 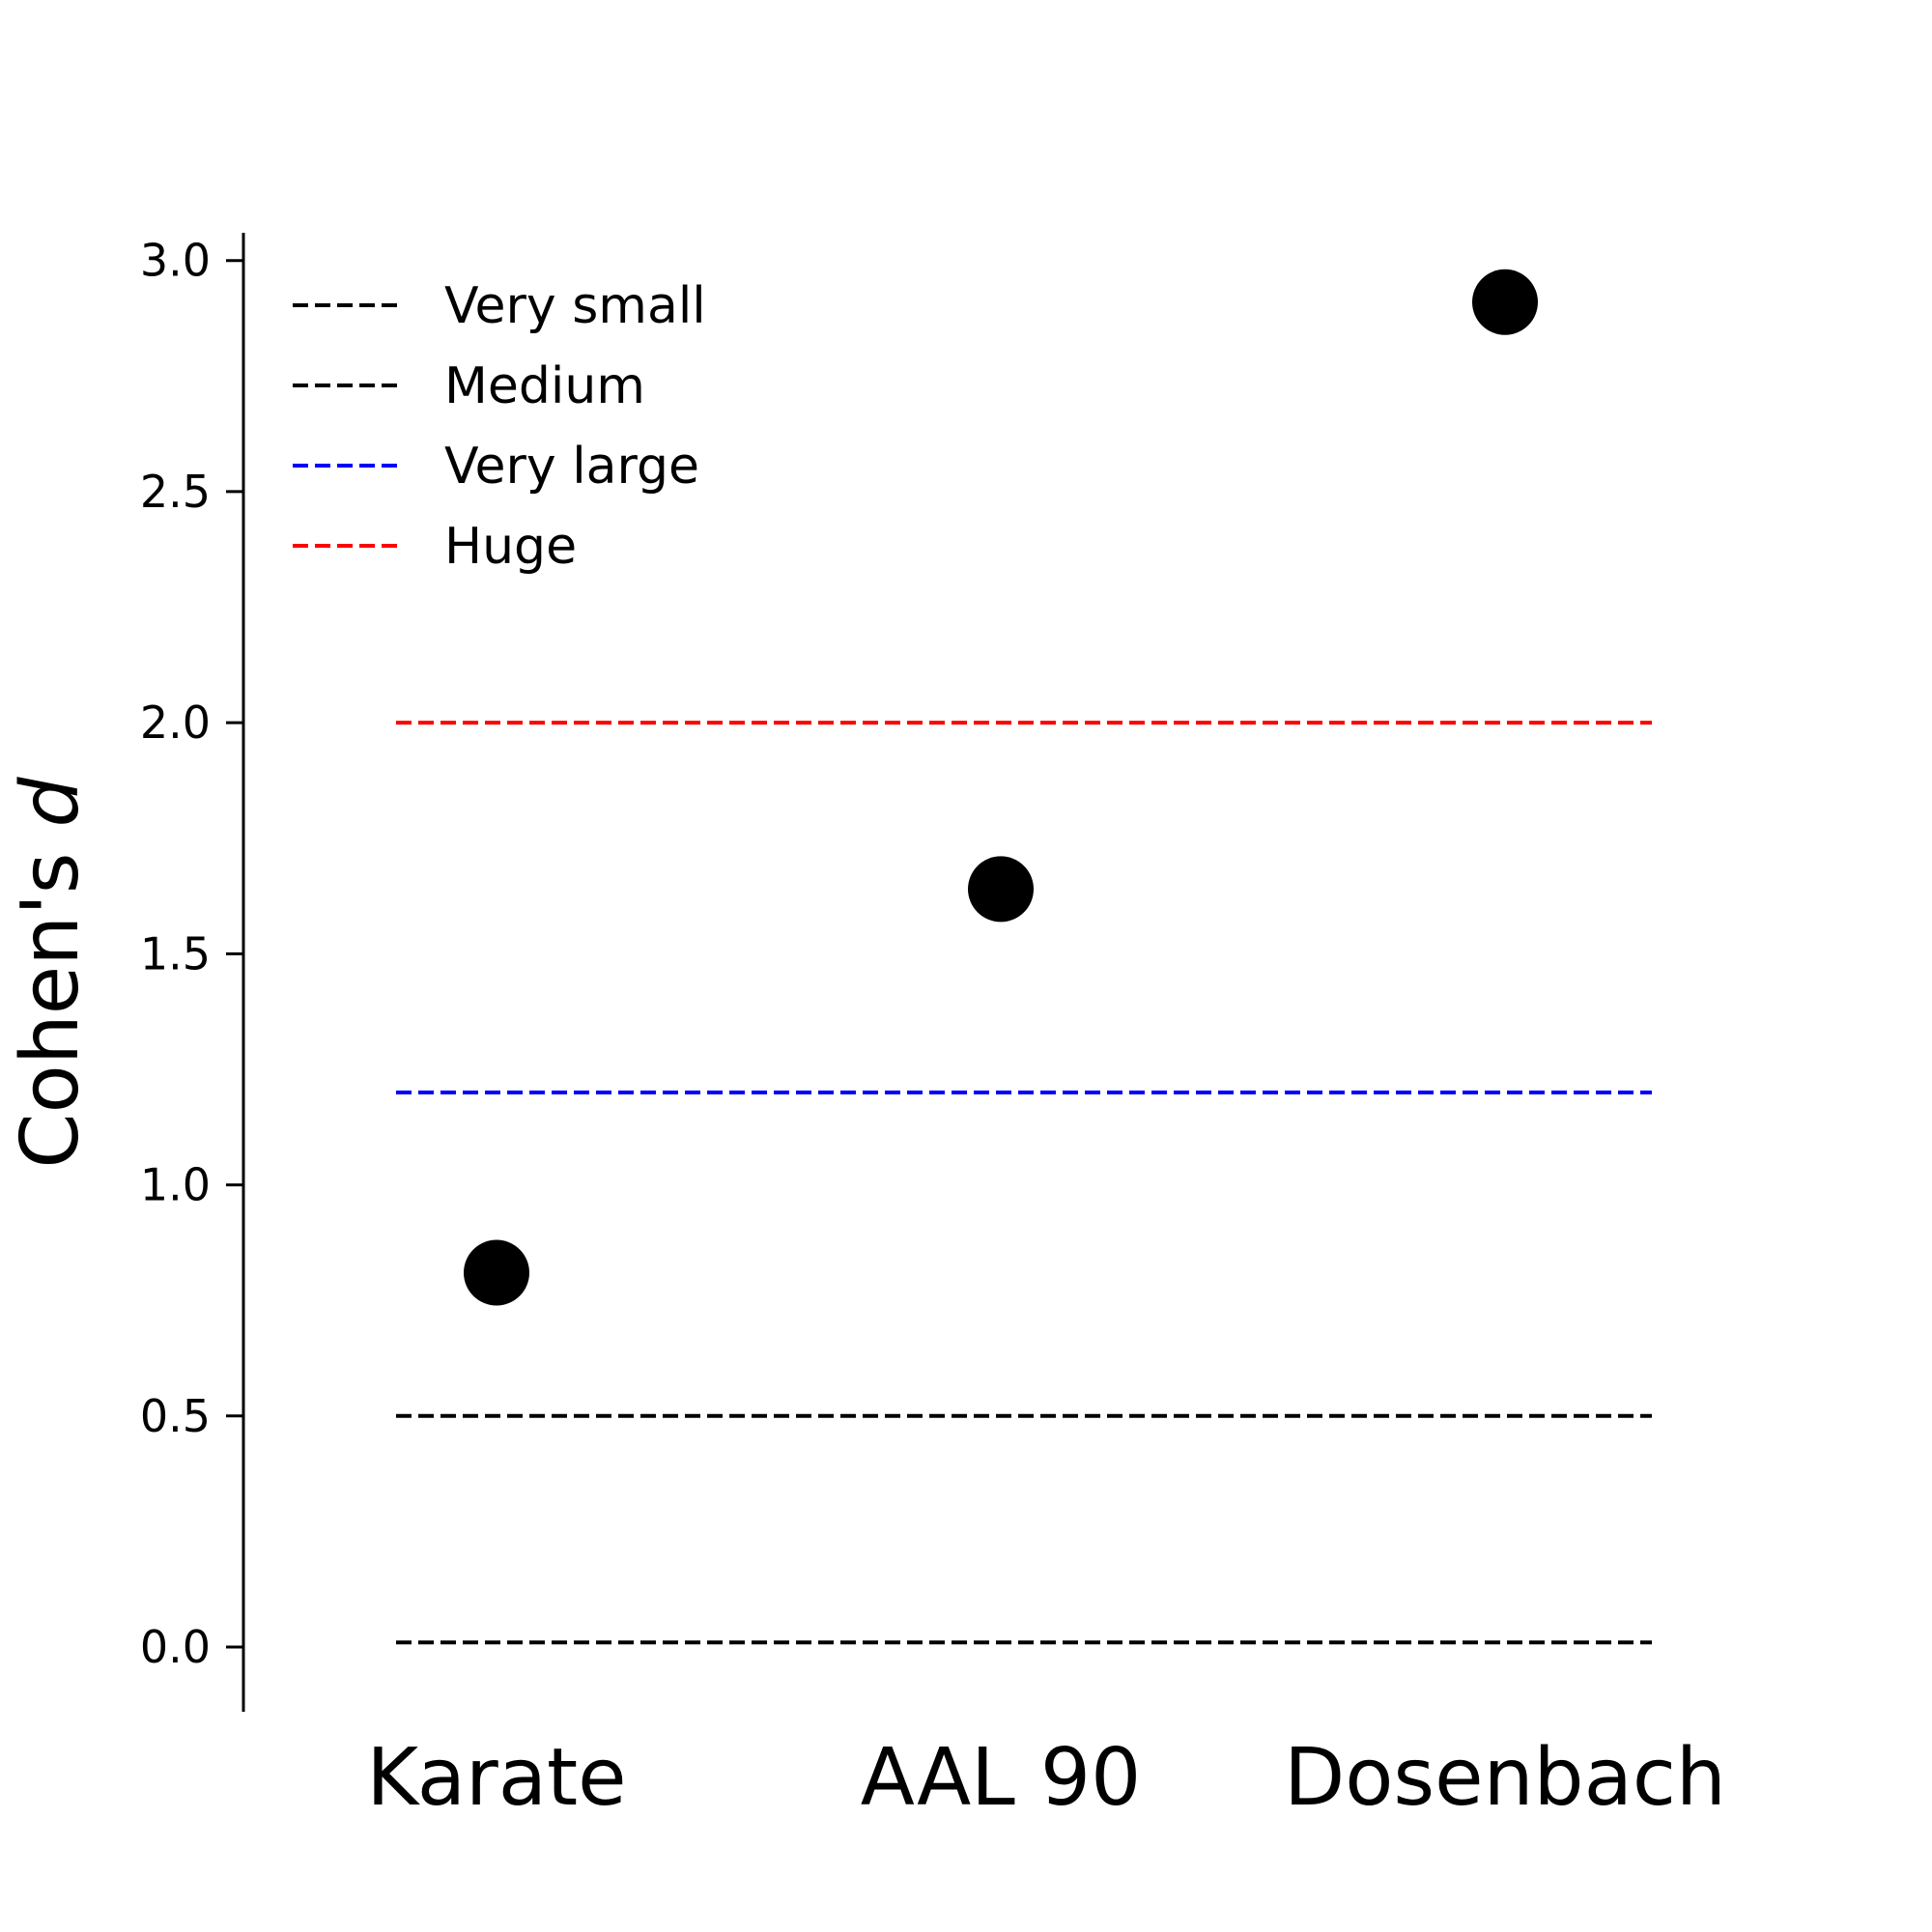 I want to click on y-tick-label: 0.0, so click(x=175, y=1647).